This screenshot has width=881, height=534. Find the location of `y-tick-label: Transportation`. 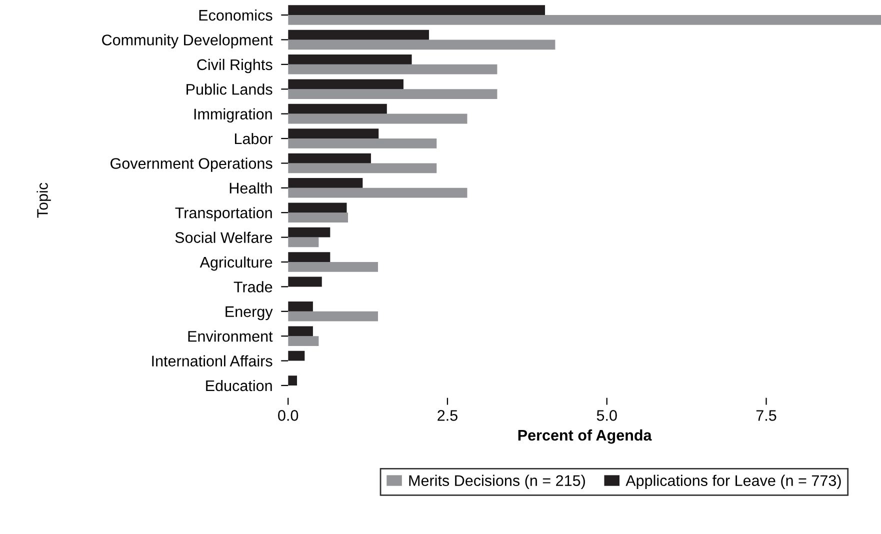

y-tick-label: Transportation is located at coordinates (223, 214).